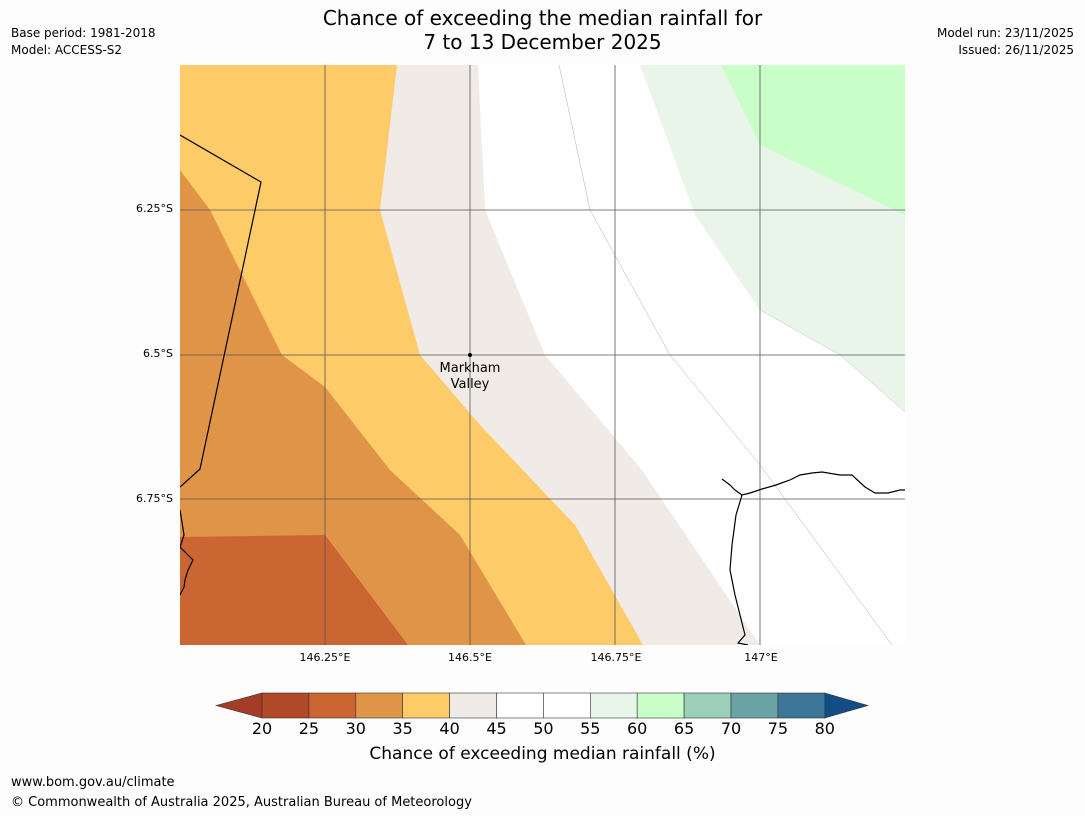  I want to click on colorbar-label: Chance of exceeding median rainfall (%), so click(542, 754).